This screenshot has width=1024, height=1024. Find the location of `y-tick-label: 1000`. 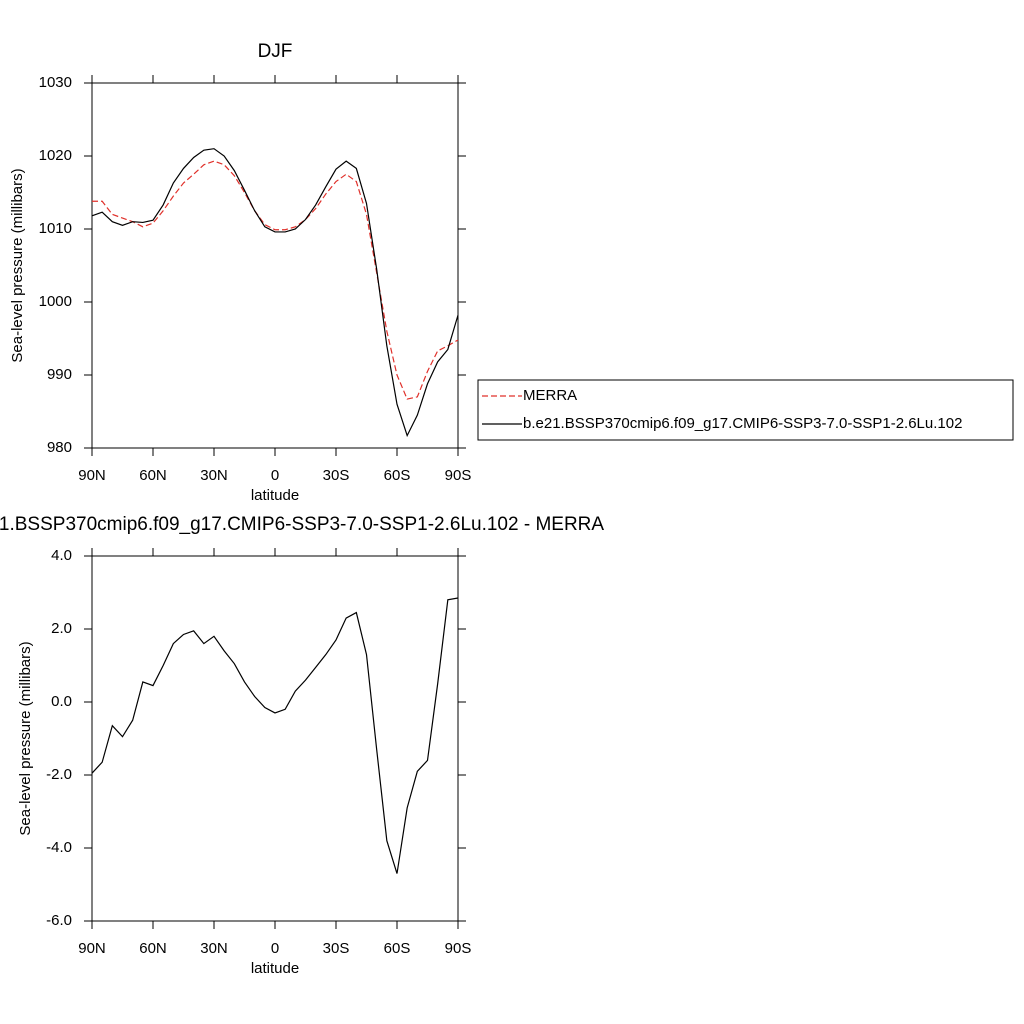

y-tick-label: 1000 is located at coordinates (55, 301).